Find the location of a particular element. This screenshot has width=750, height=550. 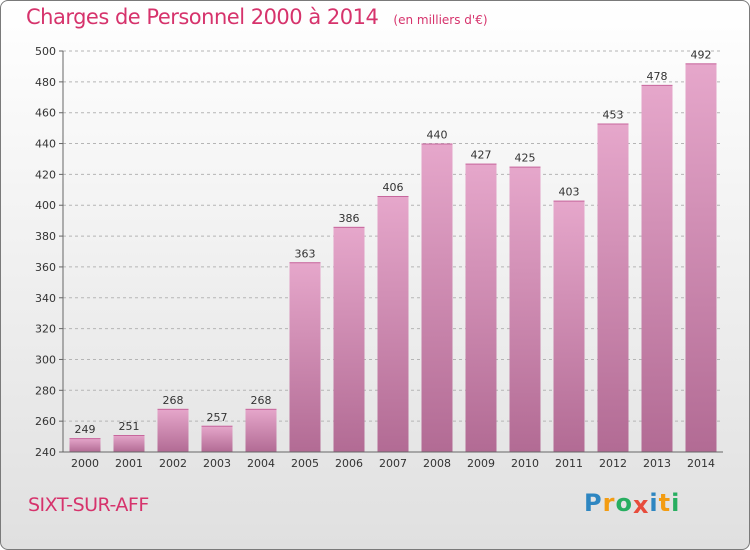

x-tick-label: 2002 is located at coordinates (173, 463).